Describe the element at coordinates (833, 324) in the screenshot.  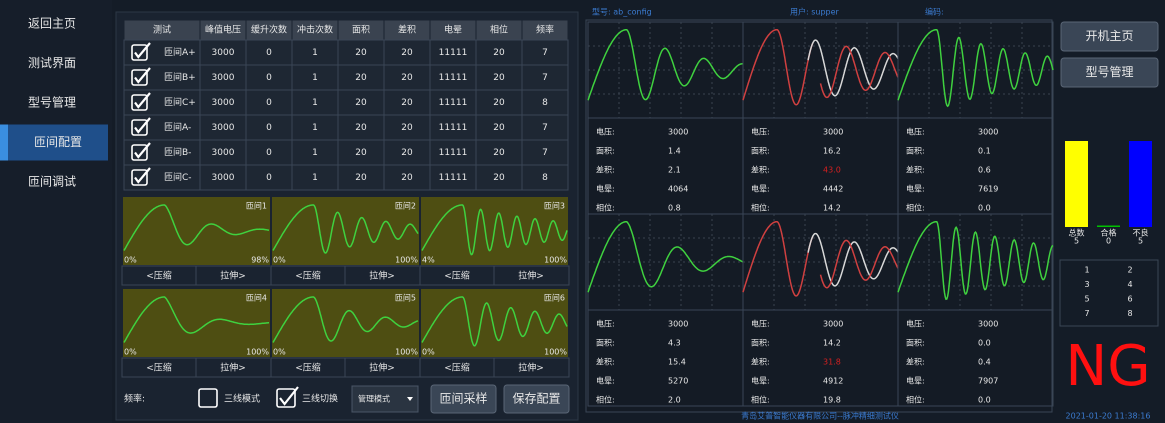
I see `stat-value: 3000` at that location.